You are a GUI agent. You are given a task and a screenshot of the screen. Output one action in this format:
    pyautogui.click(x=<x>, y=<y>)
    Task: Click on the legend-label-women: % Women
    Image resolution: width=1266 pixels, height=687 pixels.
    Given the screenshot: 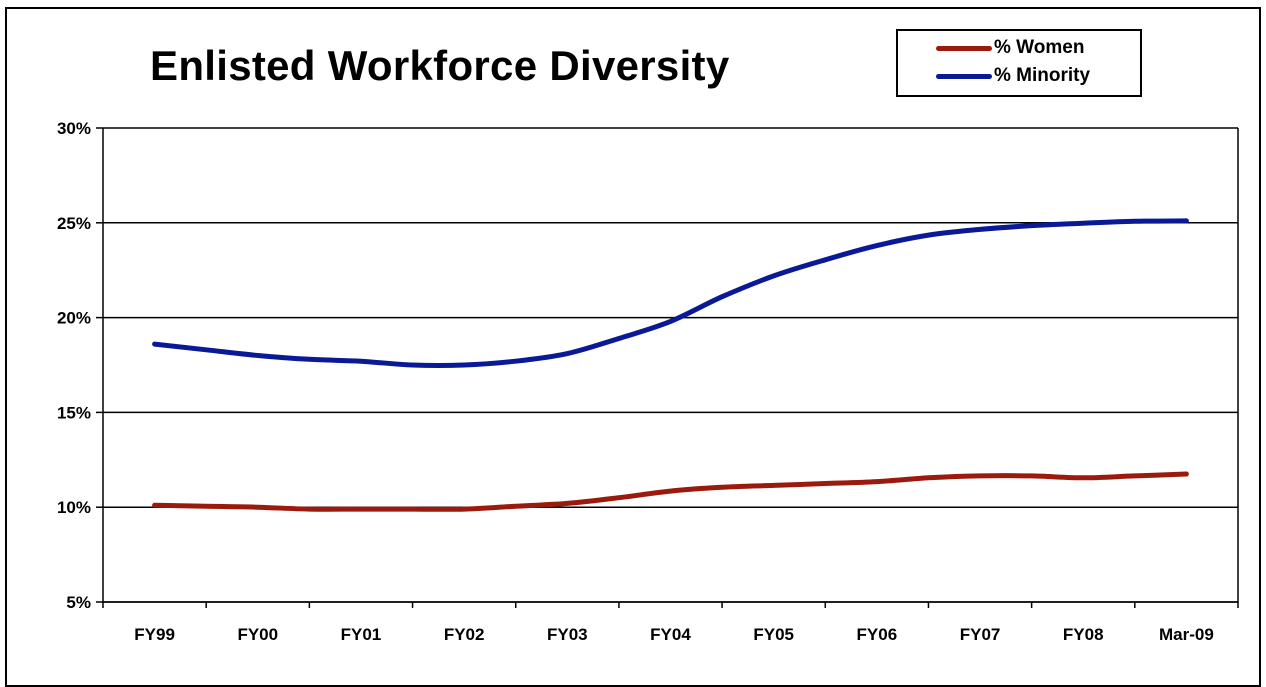 What is the action you would take?
    pyautogui.click(x=1039, y=47)
    